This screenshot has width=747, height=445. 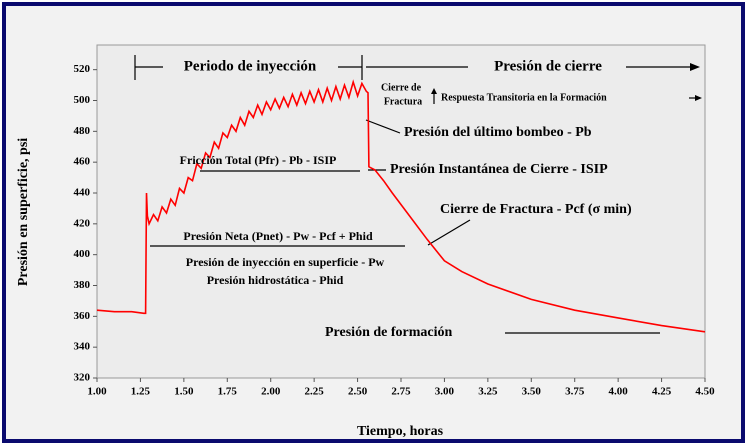 What do you see at coordinates (532, 392) in the screenshot?
I see `x-tick-label: 3.50` at bounding box center [532, 392].